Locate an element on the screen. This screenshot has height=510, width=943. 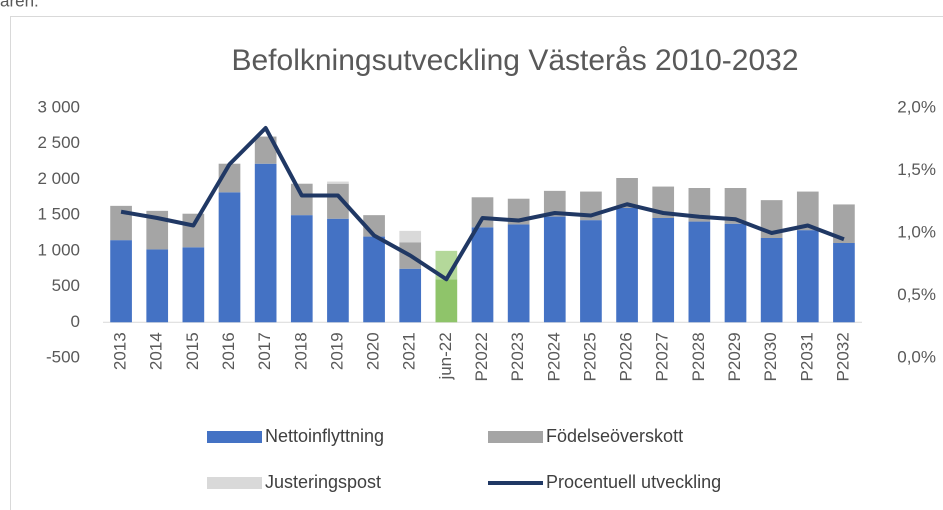
legend-label: Justeringspost is located at coordinates (323, 482).